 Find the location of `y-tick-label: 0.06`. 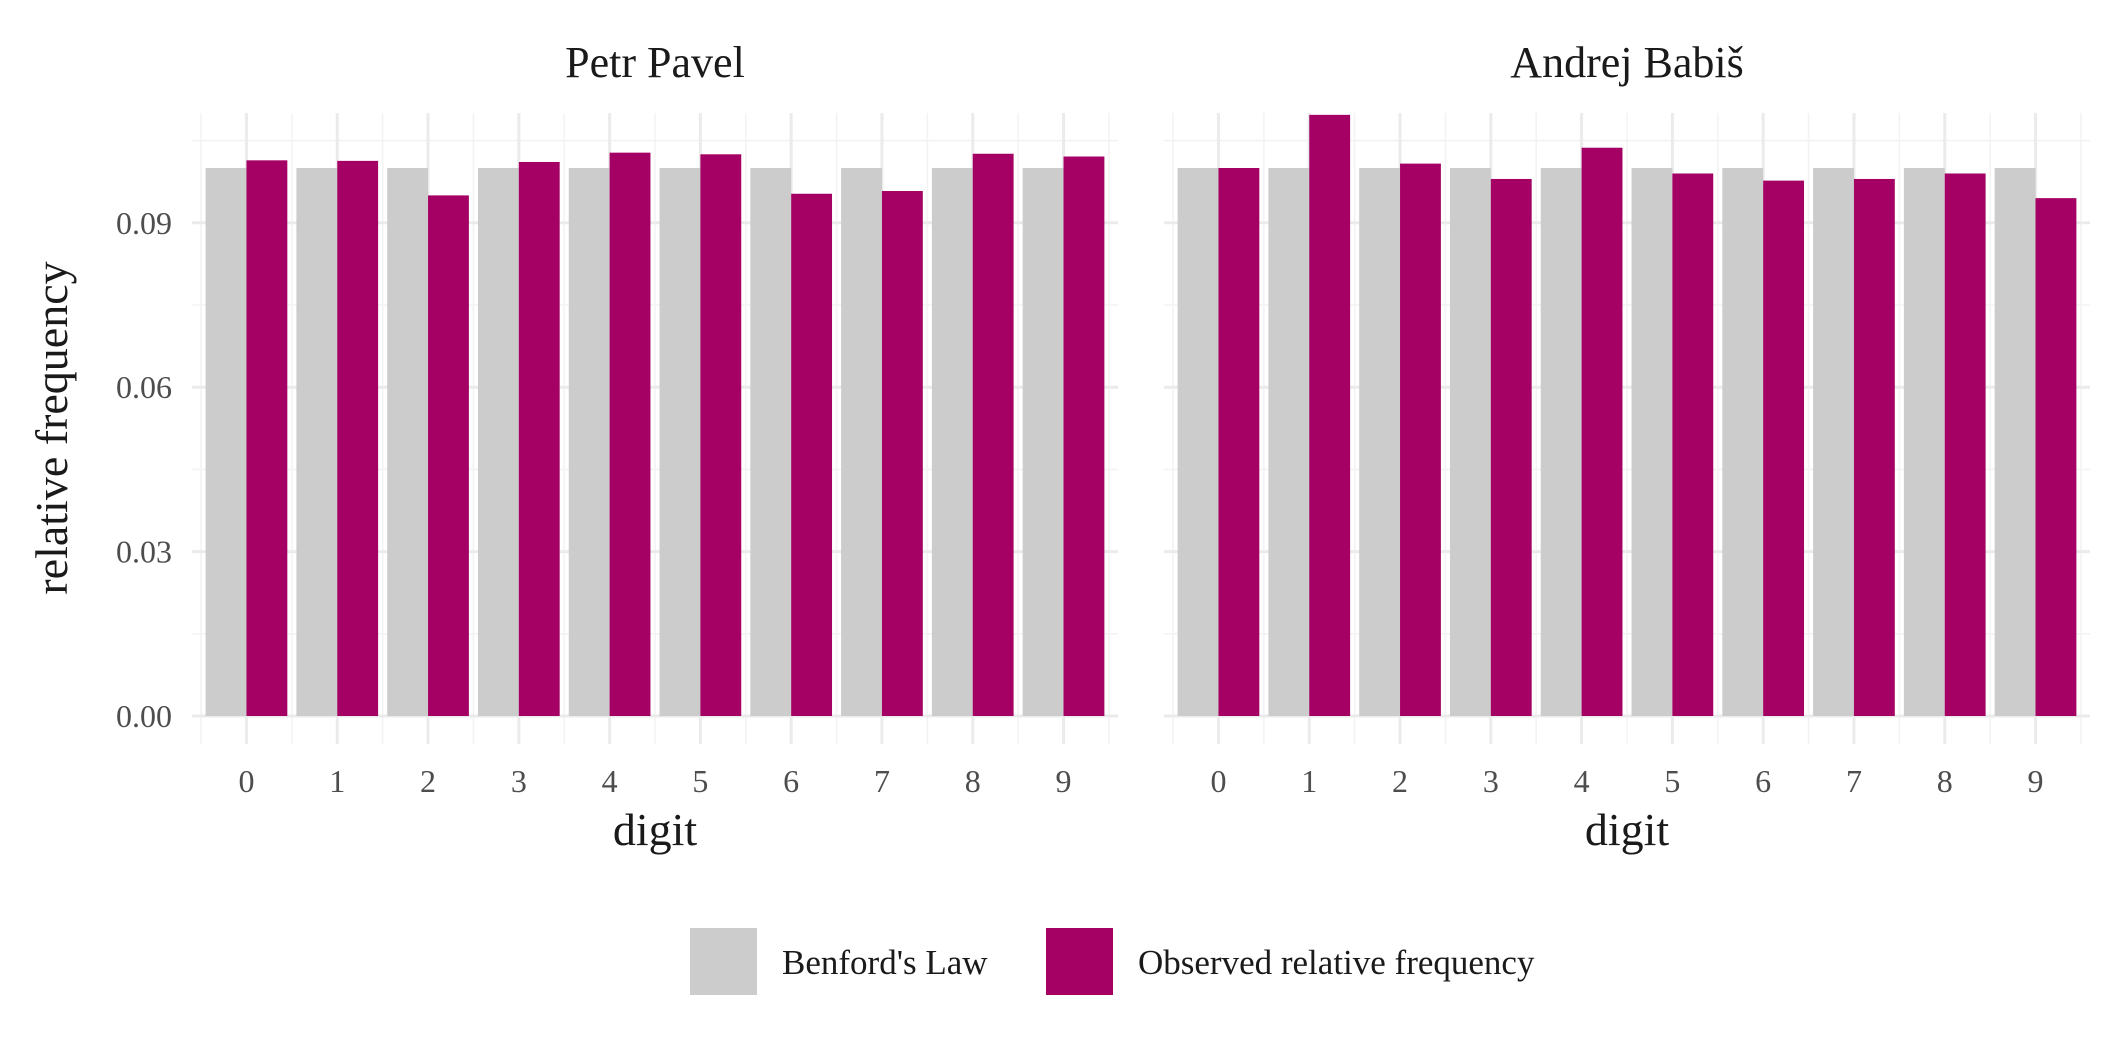

y-tick-label: 0.06 is located at coordinates (144, 387).